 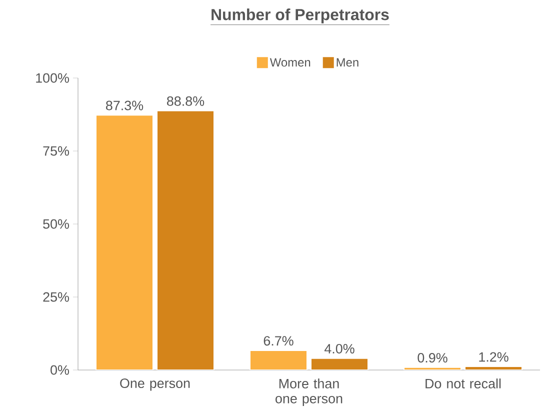 What do you see at coordinates (125, 105) in the screenshot?
I see `data-label: 87.3%` at bounding box center [125, 105].